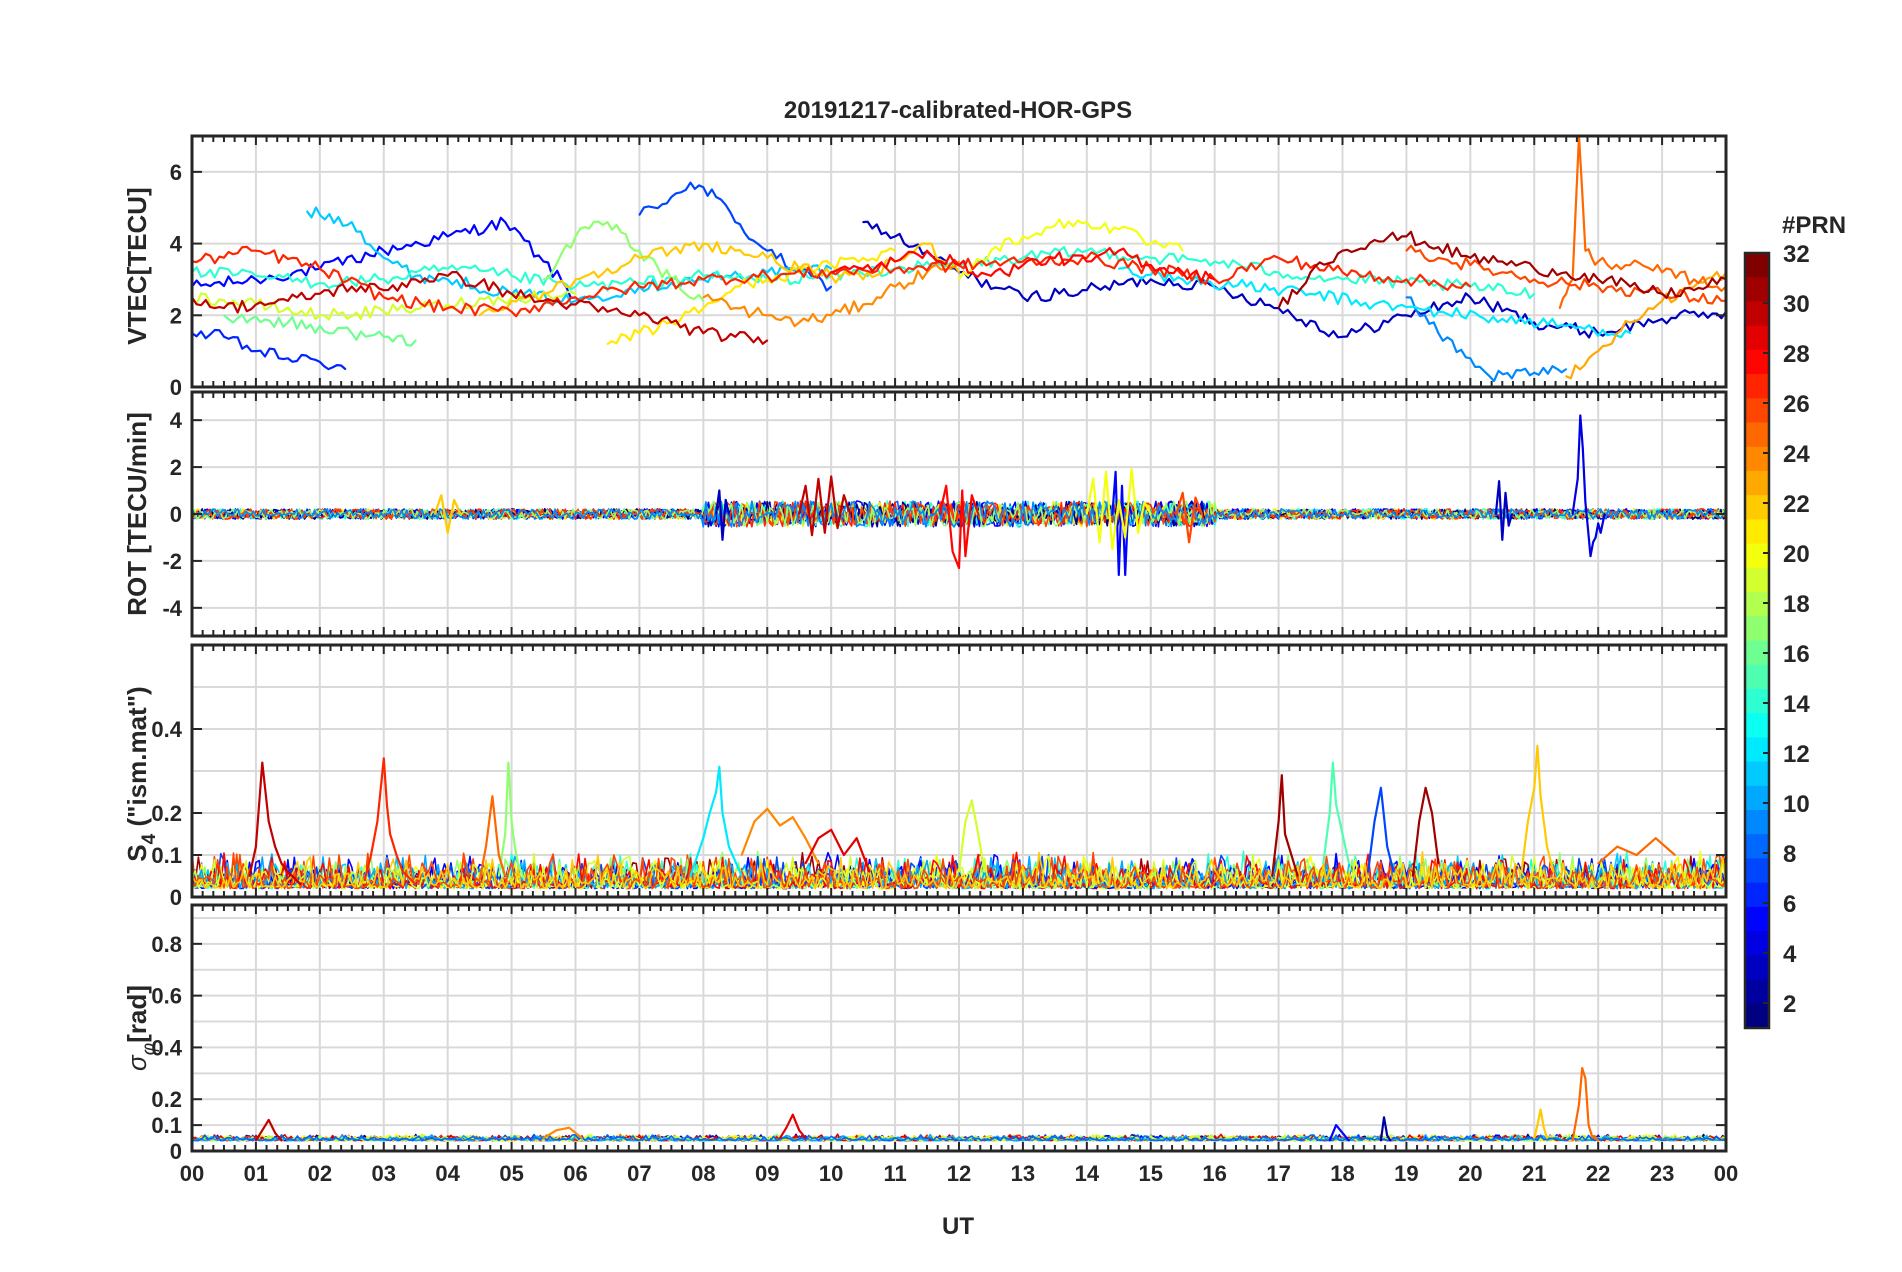  Describe the element at coordinates (1796, 704) in the screenshot. I see `colorbar-tick-label: 14` at that location.